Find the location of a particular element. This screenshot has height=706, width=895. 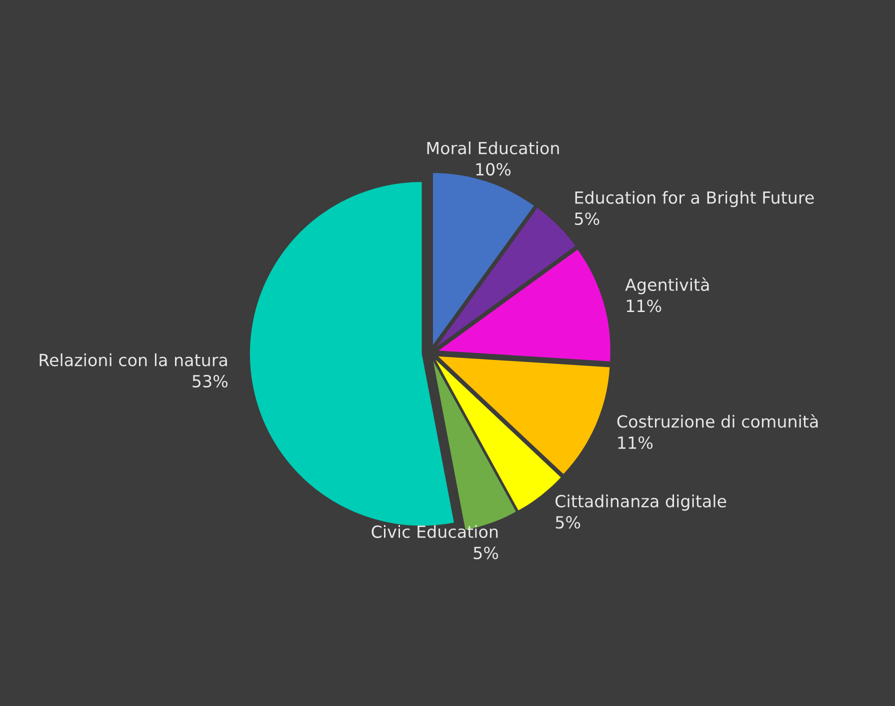

slice-label: Education for a Bright Future is located at coordinates (694, 199).